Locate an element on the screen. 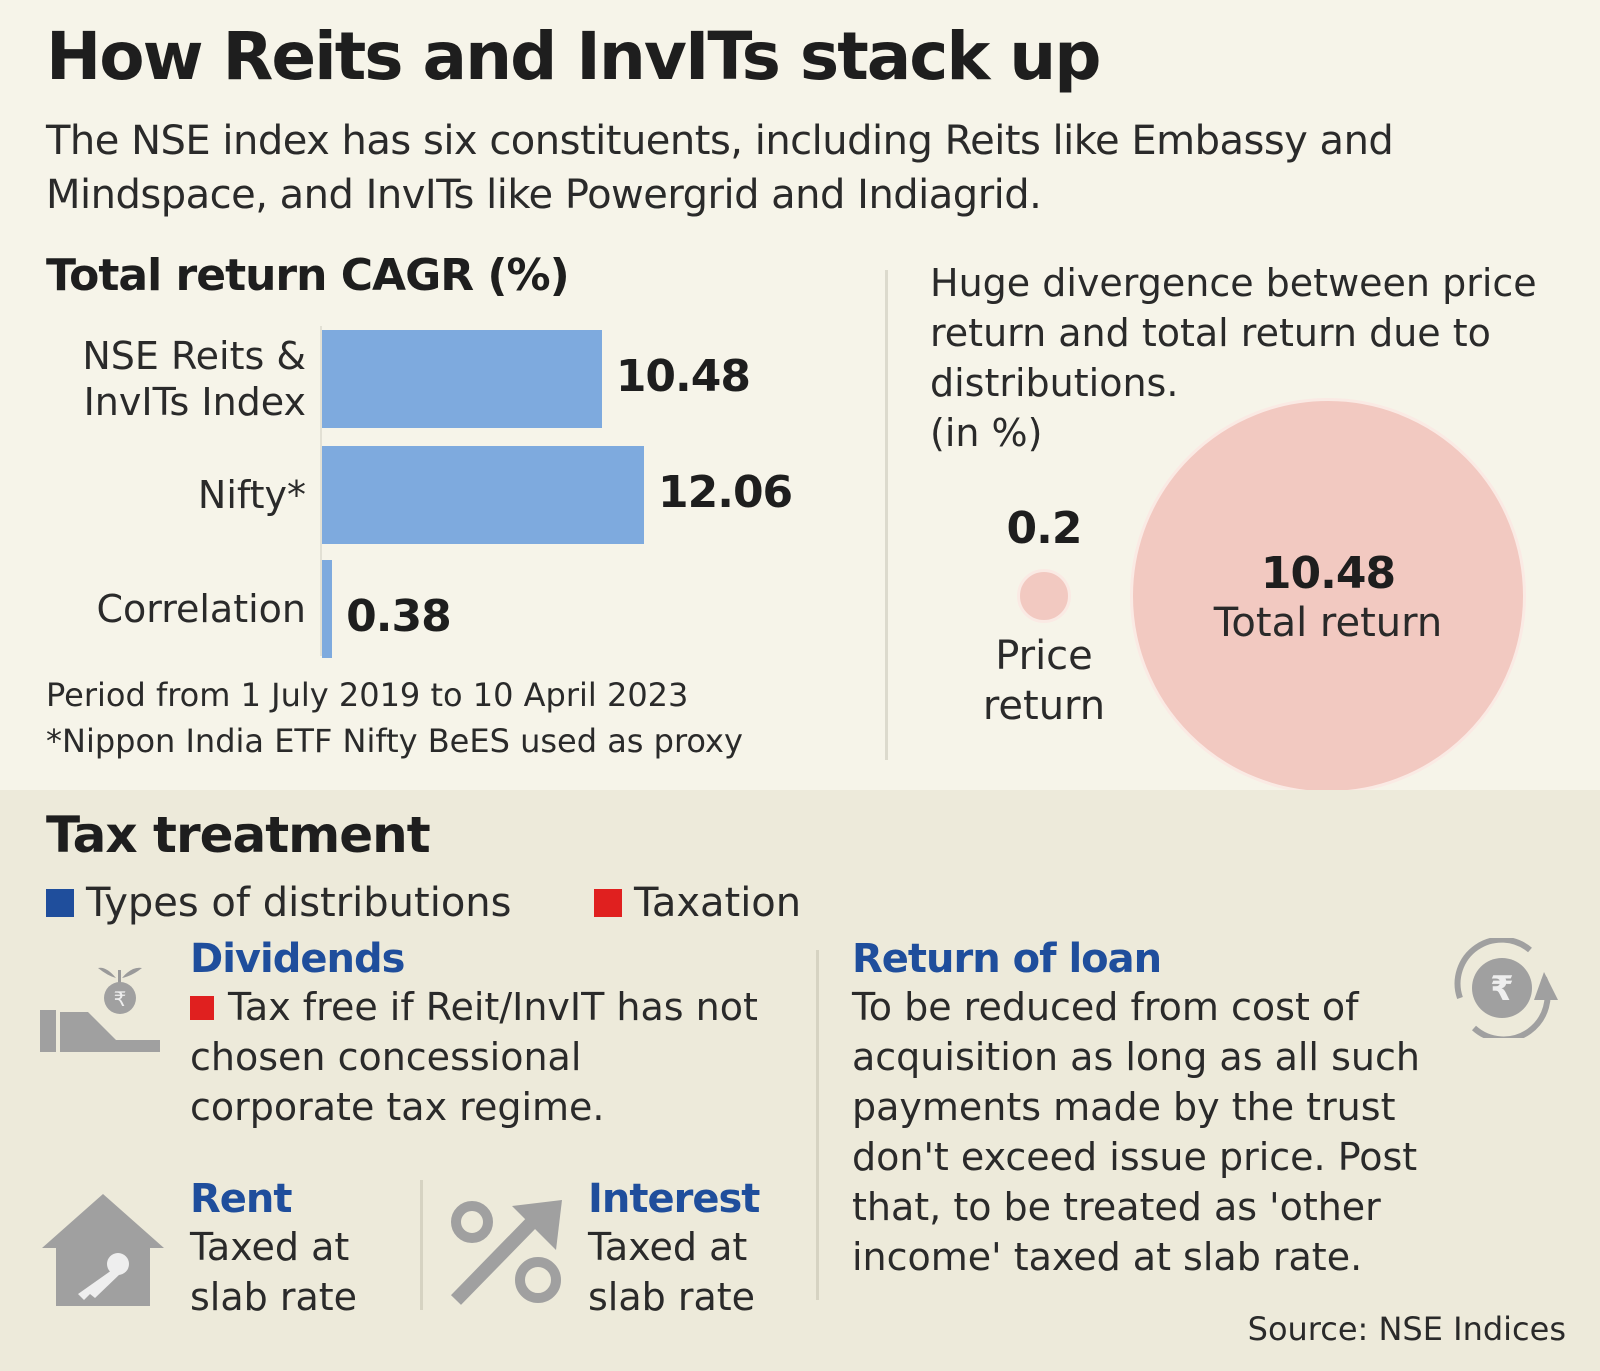  percent-arrow-icon is located at coordinates (506, 1252).